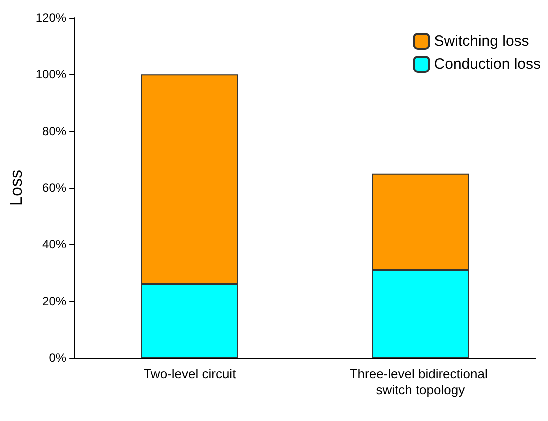 The image size is (548, 421). Describe the element at coordinates (51, 18) in the screenshot. I see `y-tick-label: 120%` at that location.